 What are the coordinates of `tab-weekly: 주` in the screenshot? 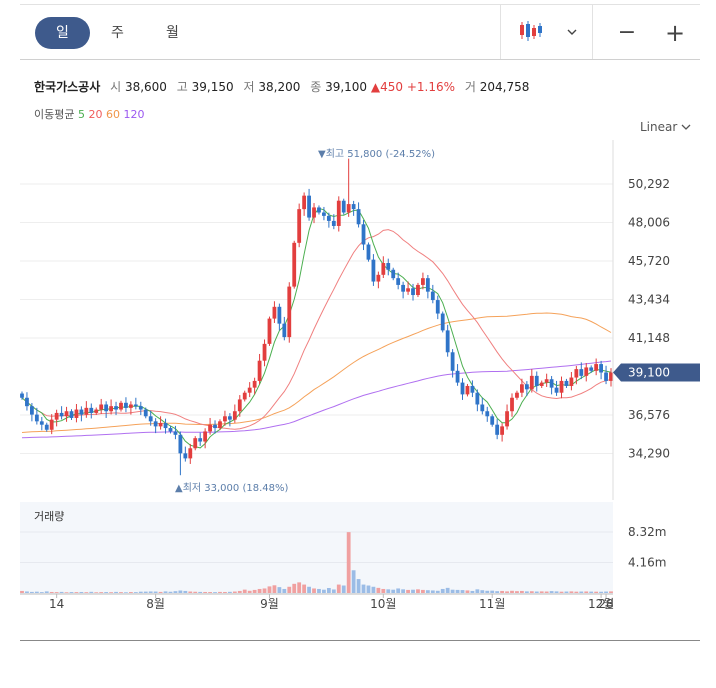 It's located at (117, 33).